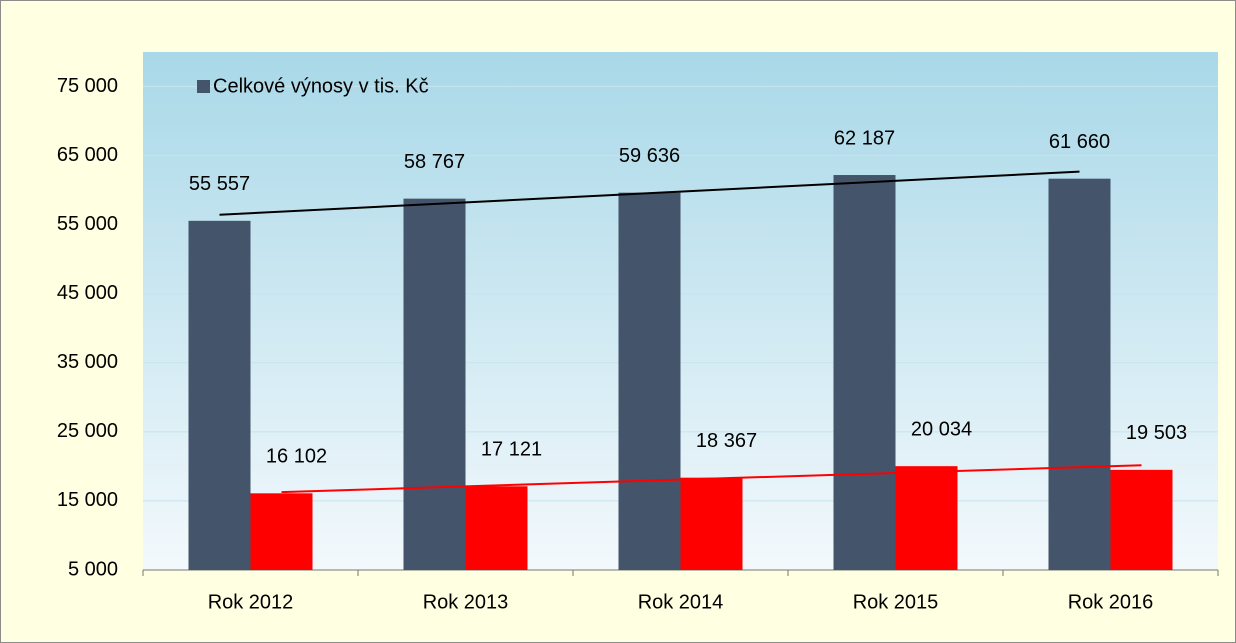 This screenshot has width=1236, height=643. What do you see at coordinates (87, 500) in the screenshot?
I see `y-tick-label: 15 000` at bounding box center [87, 500].